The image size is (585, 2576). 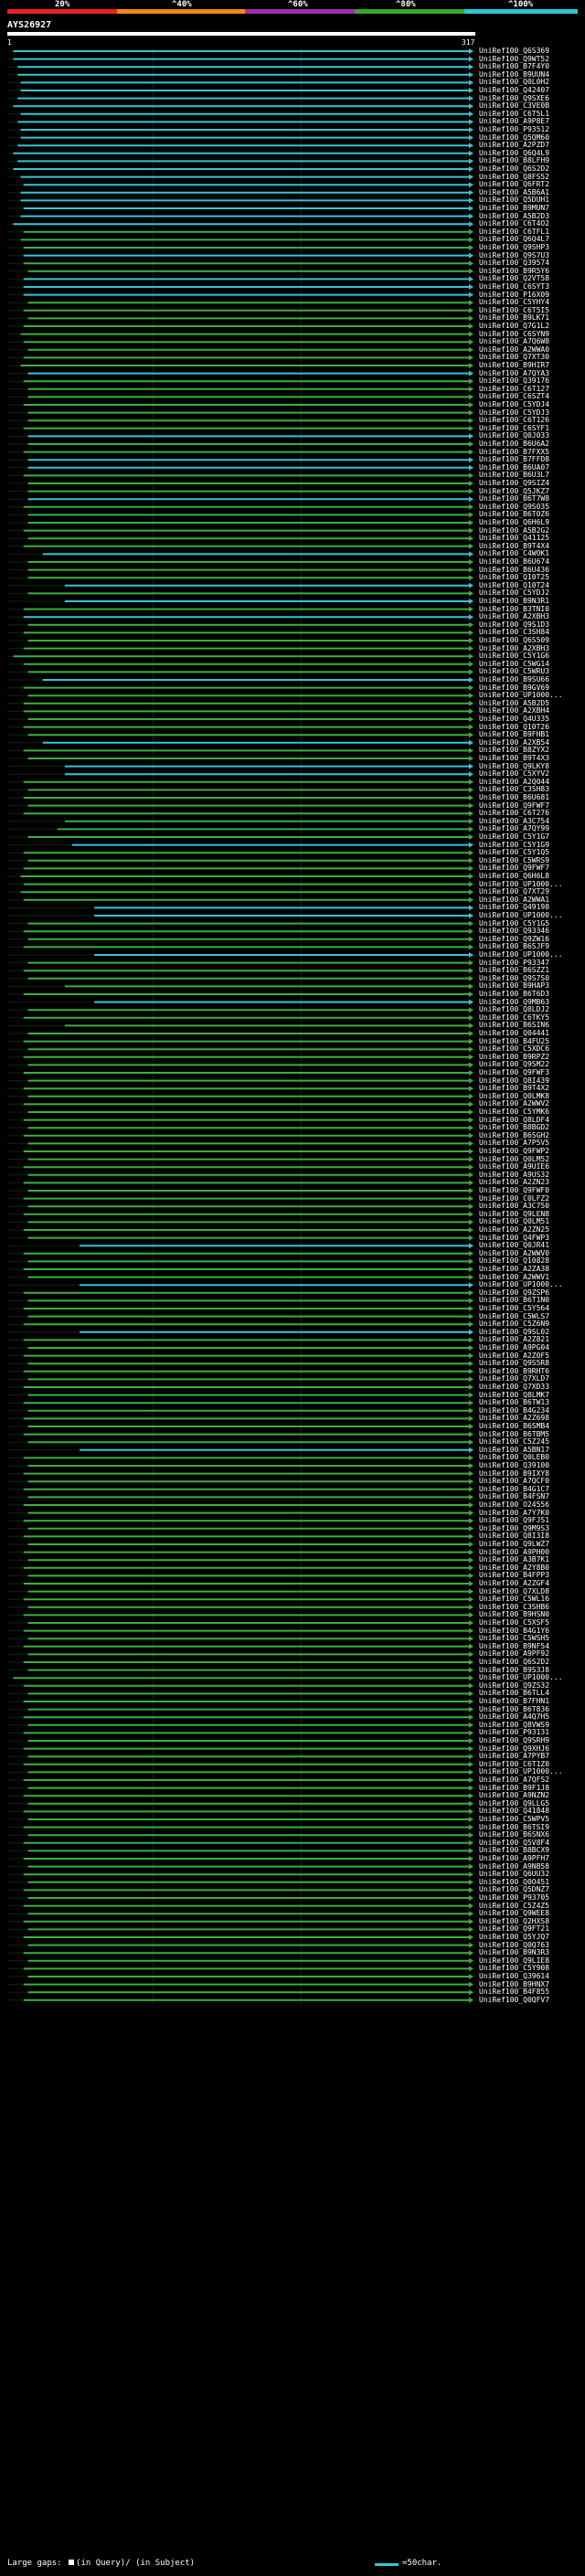 I want to click on hit-label: UniRef100_C6T127, so click(x=514, y=388).